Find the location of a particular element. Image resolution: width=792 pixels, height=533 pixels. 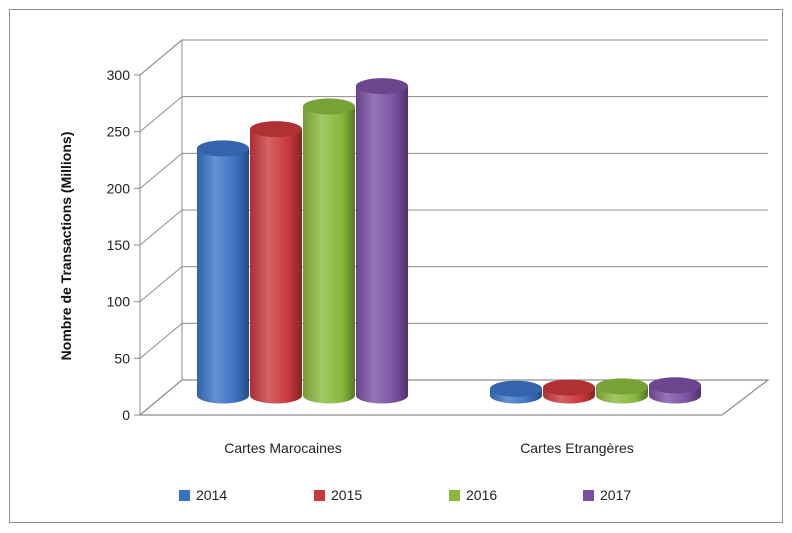

legend-item-2016: 2016 is located at coordinates (473, 495).